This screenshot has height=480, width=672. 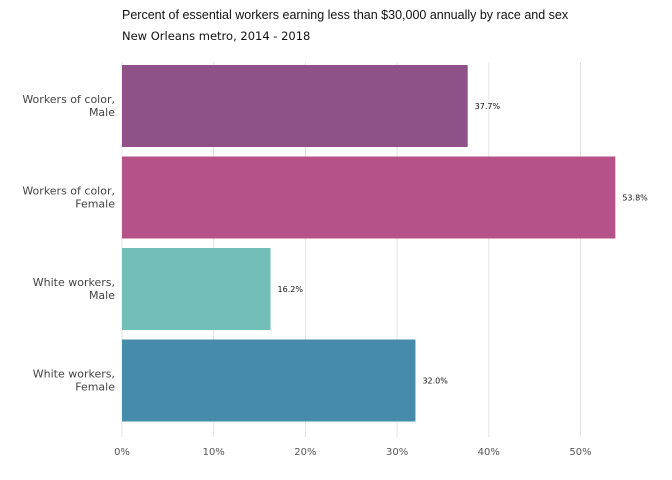 I want to click on category-label: Workers of color, Male, so click(x=68, y=106).